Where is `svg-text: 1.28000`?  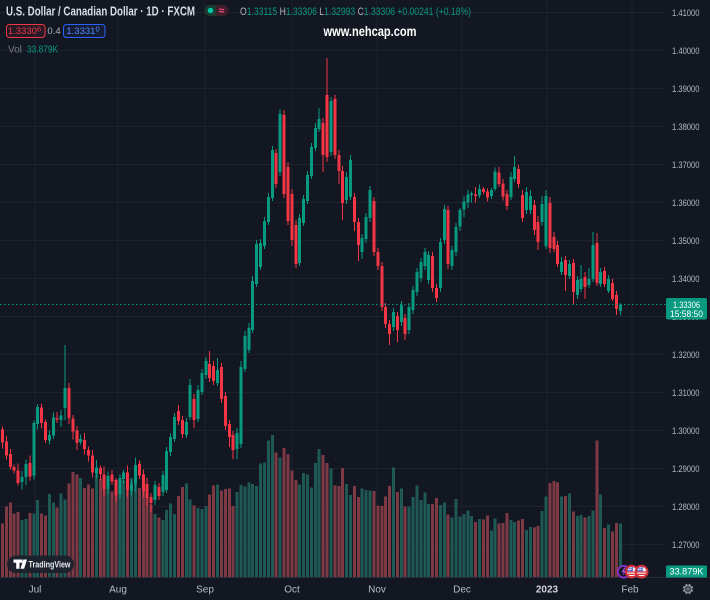
svg-text: 1.28000 is located at coordinates (686, 507).